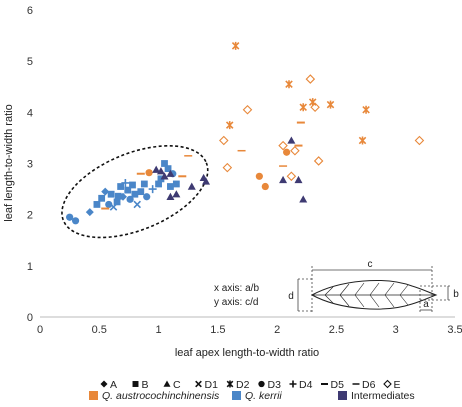 The height and width of the screenshot is (407, 462). What do you see at coordinates (261, 384) in the screenshot?
I see `legend-marker-d3-icon` at bounding box center [261, 384].